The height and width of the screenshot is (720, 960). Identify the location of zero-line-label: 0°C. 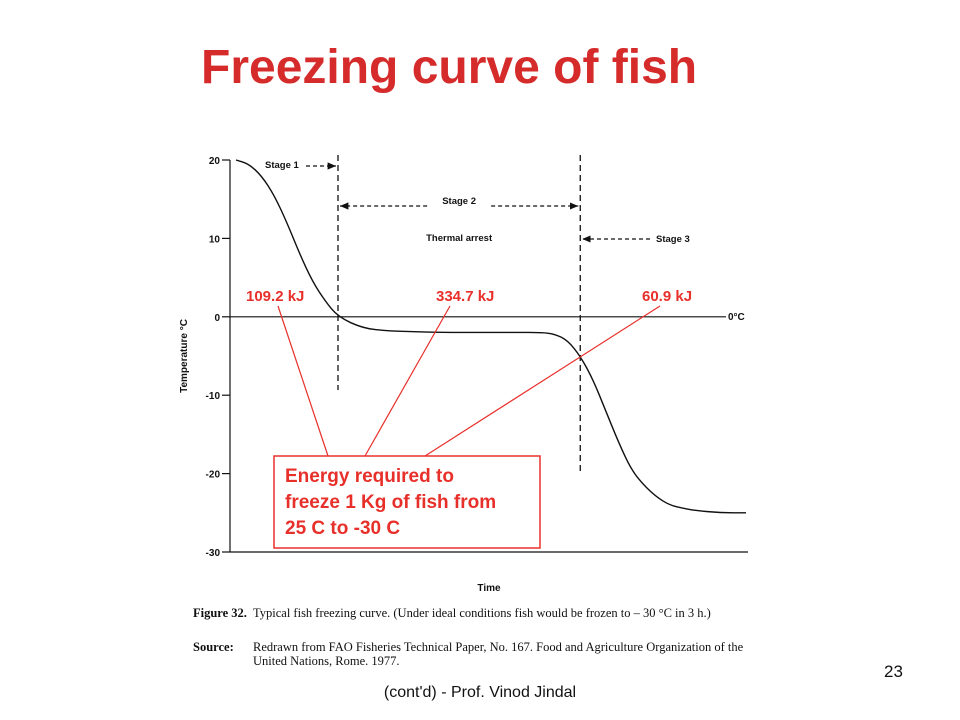
(736, 317).